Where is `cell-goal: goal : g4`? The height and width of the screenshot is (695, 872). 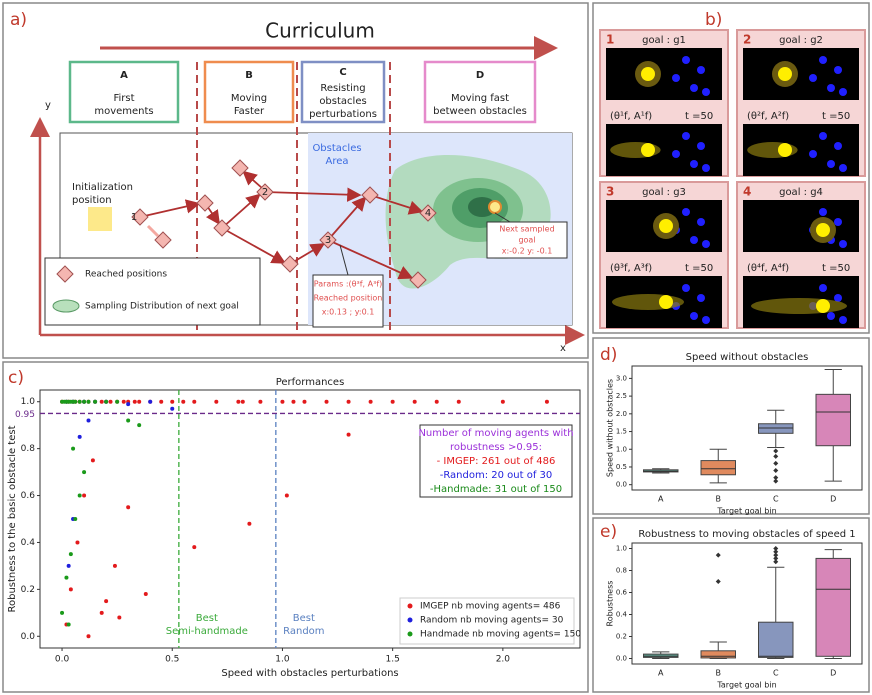 cell-goal: goal : g4 is located at coordinates (801, 192).